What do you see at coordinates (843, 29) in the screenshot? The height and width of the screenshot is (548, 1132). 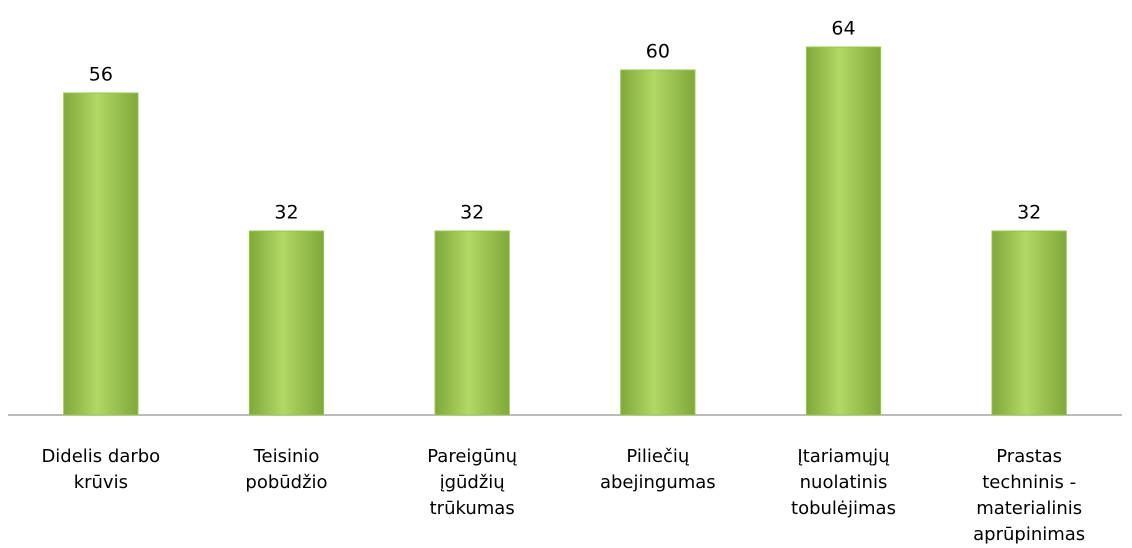 I see `data-label: 64` at bounding box center [843, 29].